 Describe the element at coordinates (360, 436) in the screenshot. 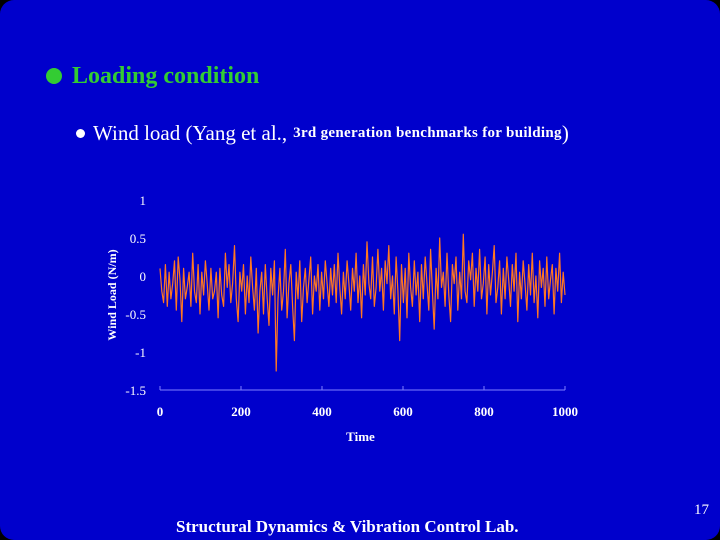

I see `x-axis-title: Time` at that location.